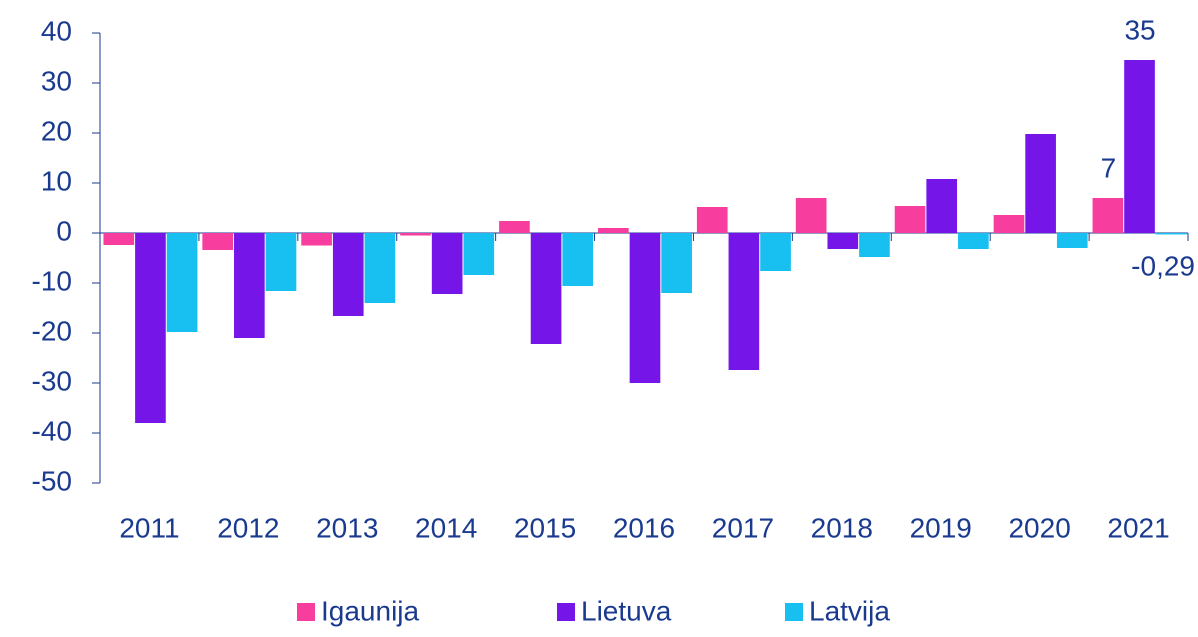 The image size is (1198, 637). What do you see at coordinates (1163, 265) in the screenshot?
I see `data-label: -0,29` at bounding box center [1163, 265].